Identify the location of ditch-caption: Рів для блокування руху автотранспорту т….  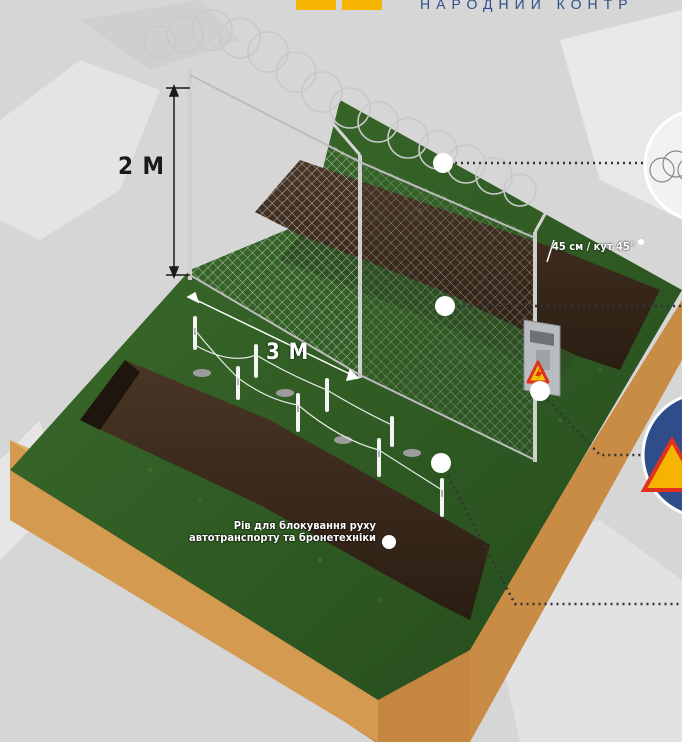
(282, 531).